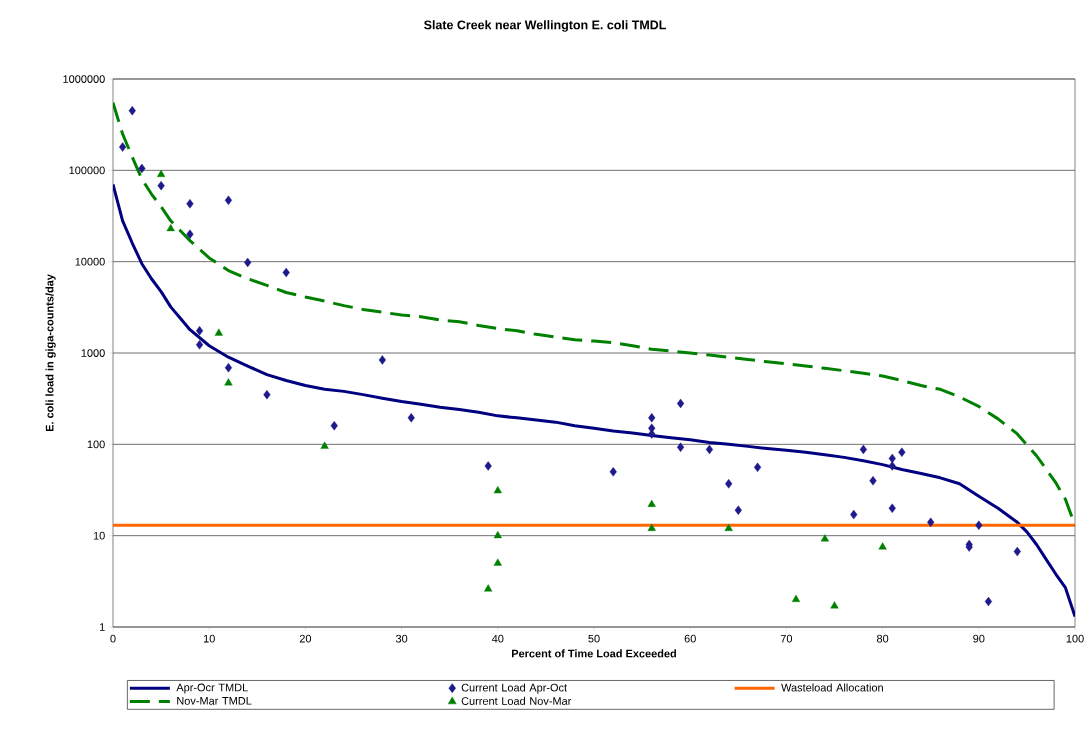 This screenshot has width=1091, height=738. I want to click on x-tick-label: 50, so click(594, 638).